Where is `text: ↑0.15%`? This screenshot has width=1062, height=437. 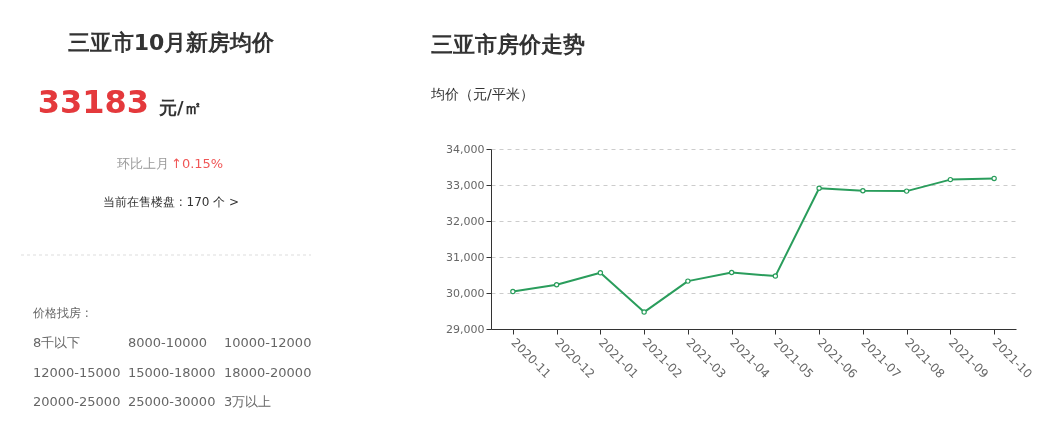 text: ↑0.15% is located at coordinates (197, 163).